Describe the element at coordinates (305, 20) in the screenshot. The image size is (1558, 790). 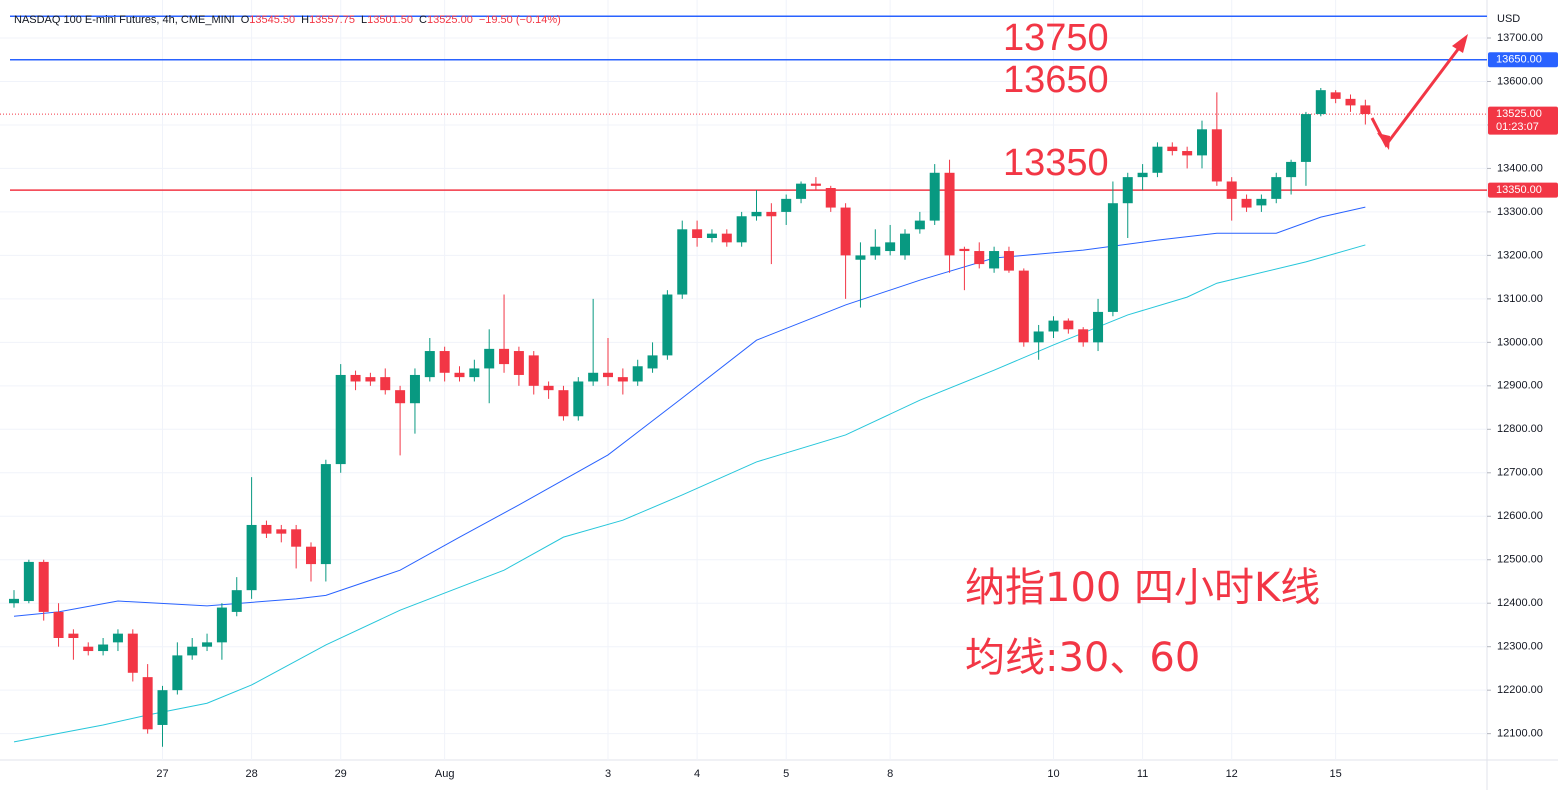
I see `header-part: H` at that location.